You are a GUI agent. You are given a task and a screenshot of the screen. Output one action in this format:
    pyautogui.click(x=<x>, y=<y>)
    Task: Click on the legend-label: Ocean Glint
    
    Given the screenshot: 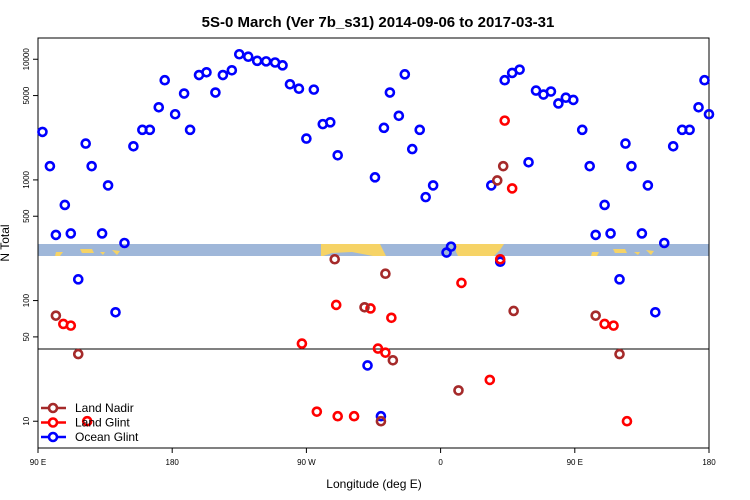 What is the action you would take?
    pyautogui.click(x=107, y=437)
    